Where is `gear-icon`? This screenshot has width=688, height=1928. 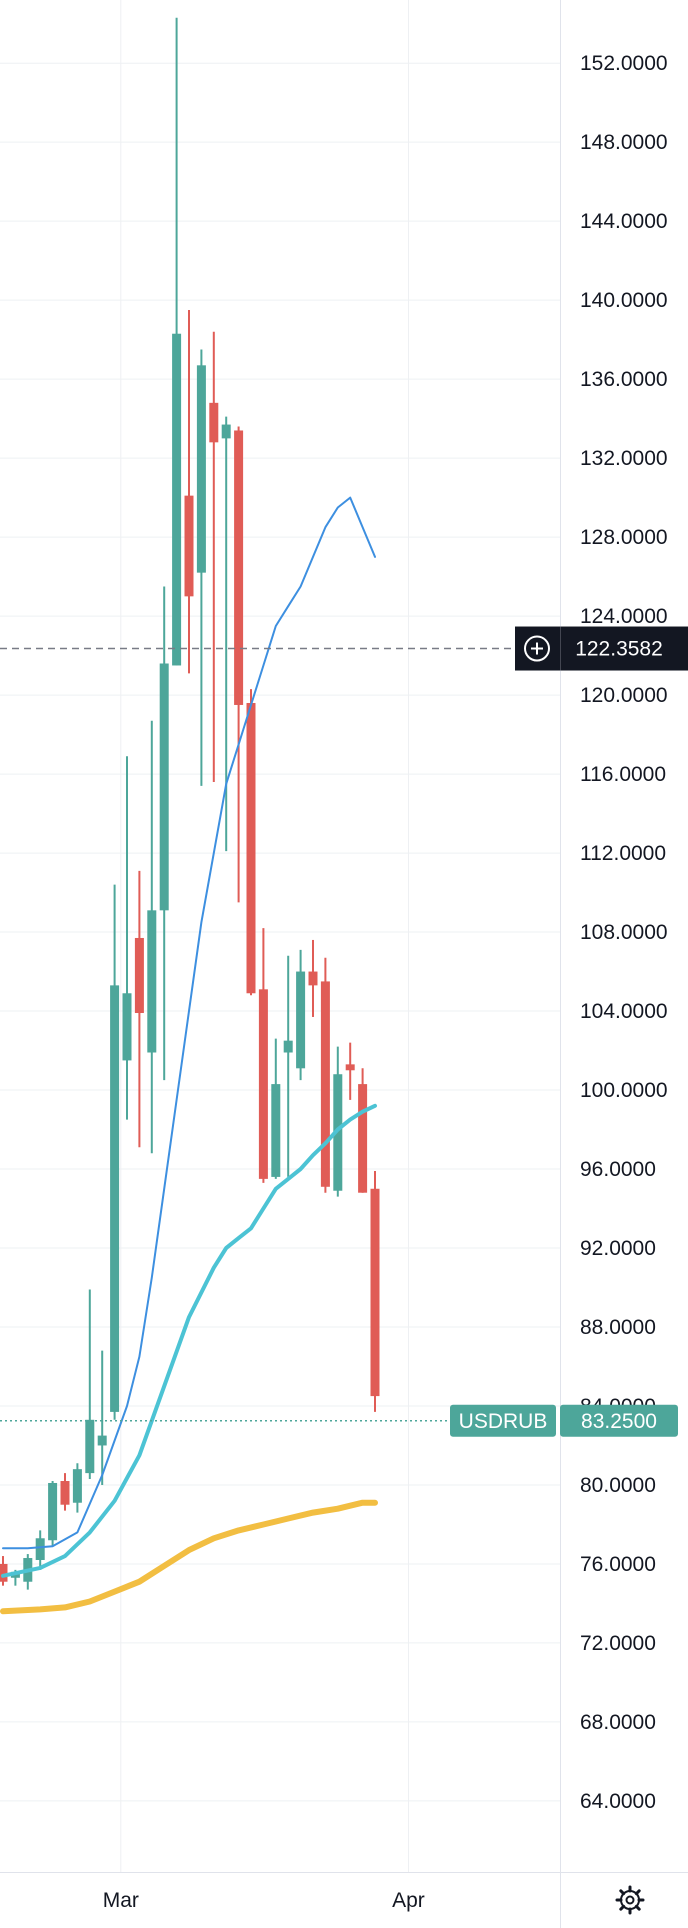
gear-icon is located at coordinates (630, 1900).